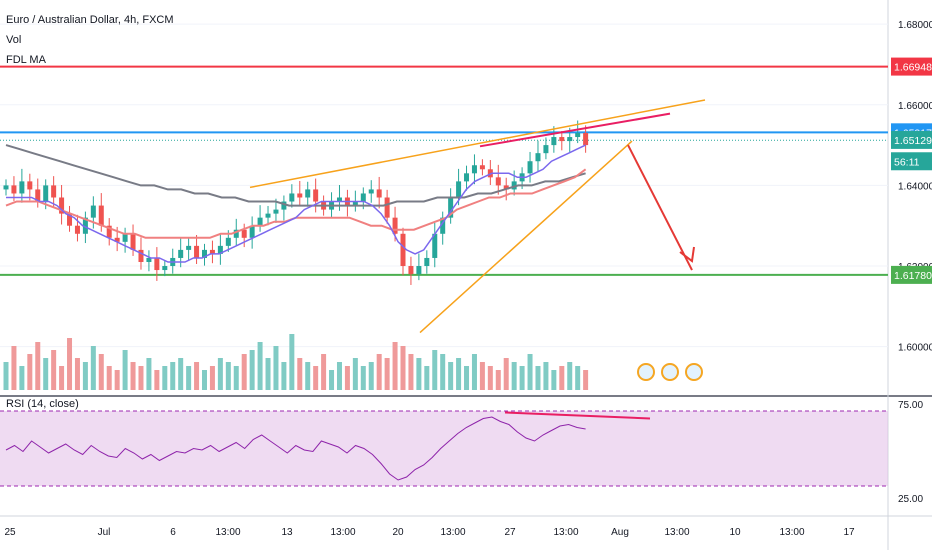 The height and width of the screenshot is (555, 932). Describe the element at coordinates (90, 20) in the screenshot. I see `symbol-title: Euro / Australian Dollar, 4h, FXCM` at that location.